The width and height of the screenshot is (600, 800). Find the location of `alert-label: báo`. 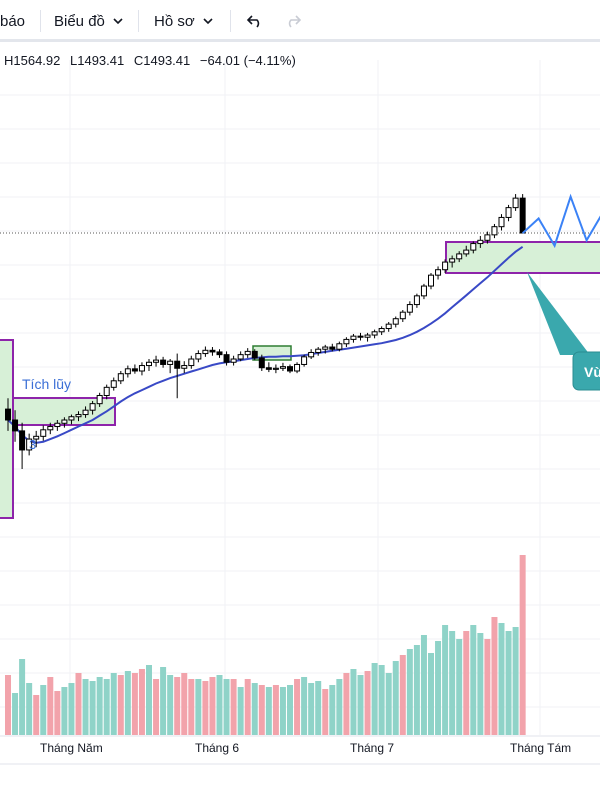

alert-label: báo is located at coordinates (13, 21).